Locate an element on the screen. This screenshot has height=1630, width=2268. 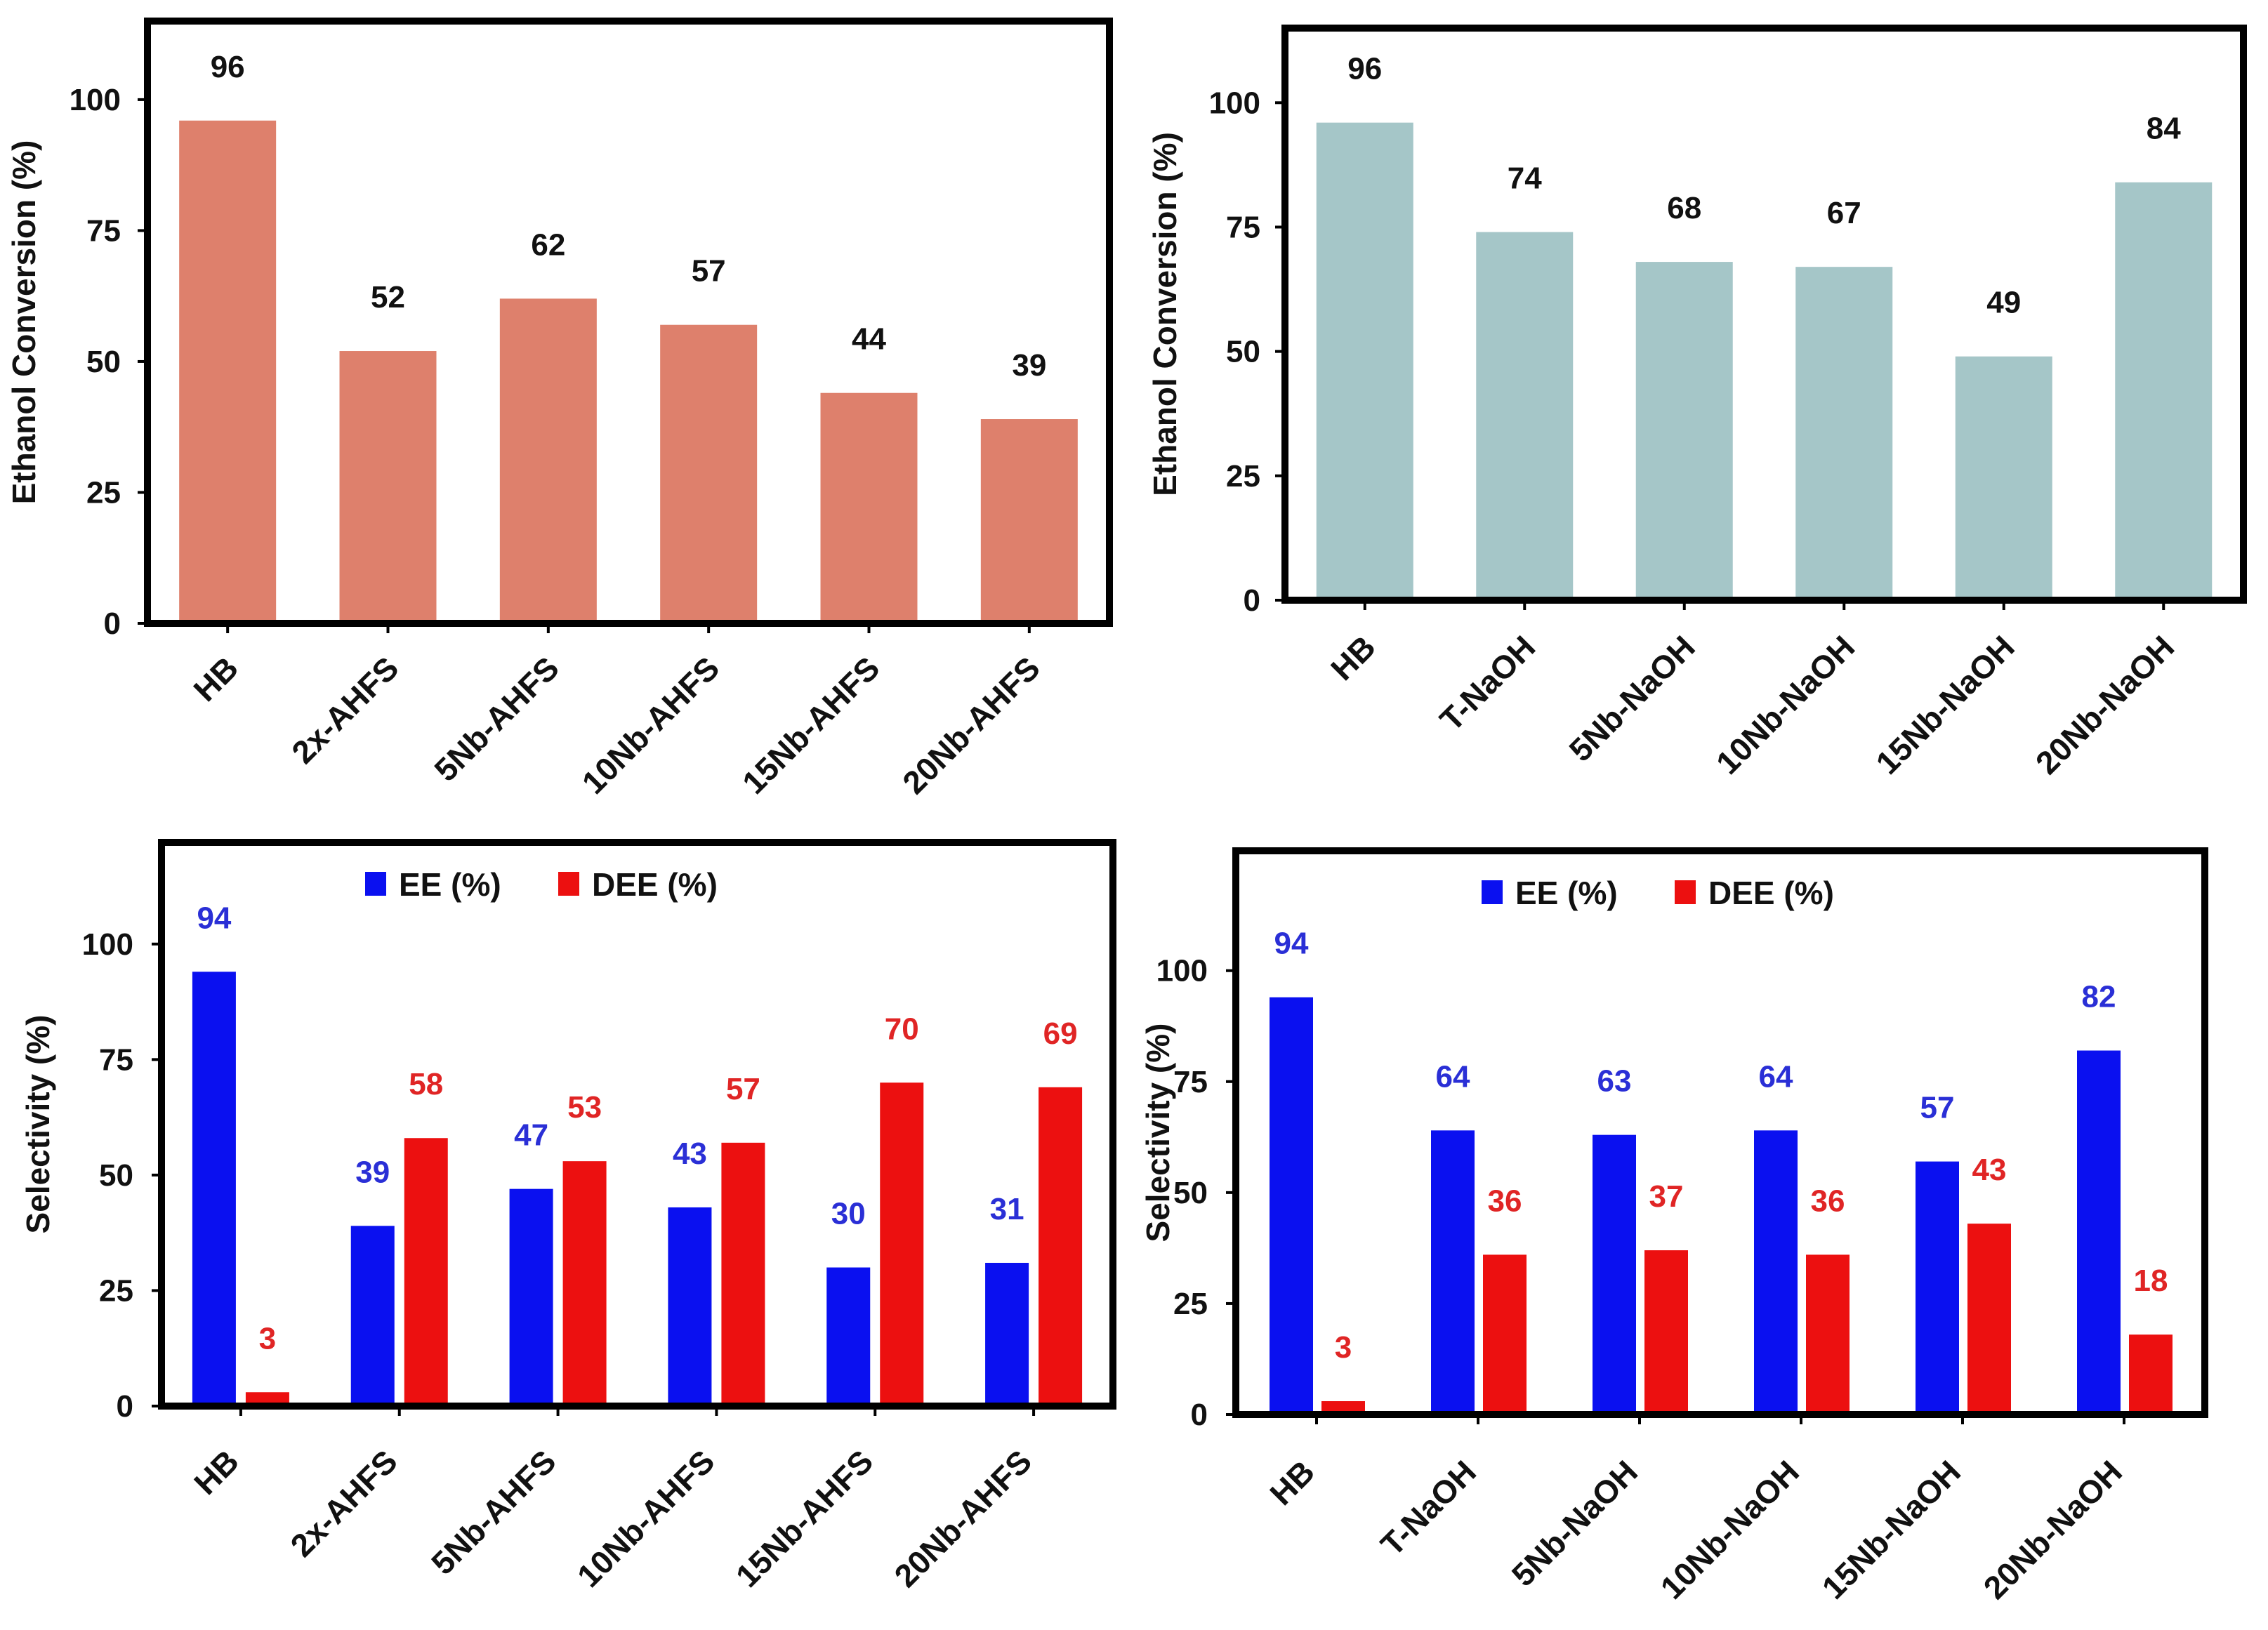
data-label: 37 is located at coordinates (1667, 1196).